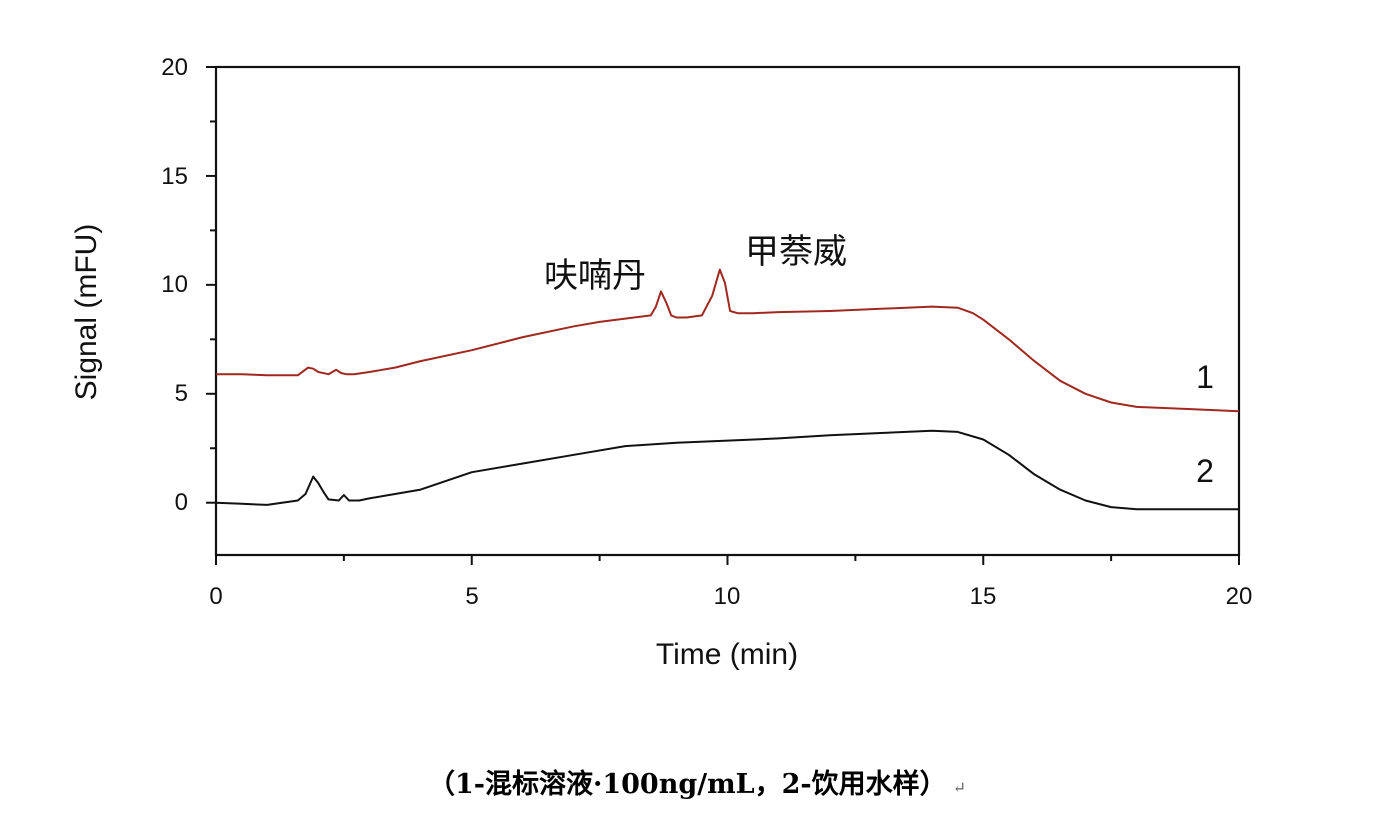  What do you see at coordinates (174, 176) in the screenshot?
I see `y-tick-label: 15` at bounding box center [174, 176].